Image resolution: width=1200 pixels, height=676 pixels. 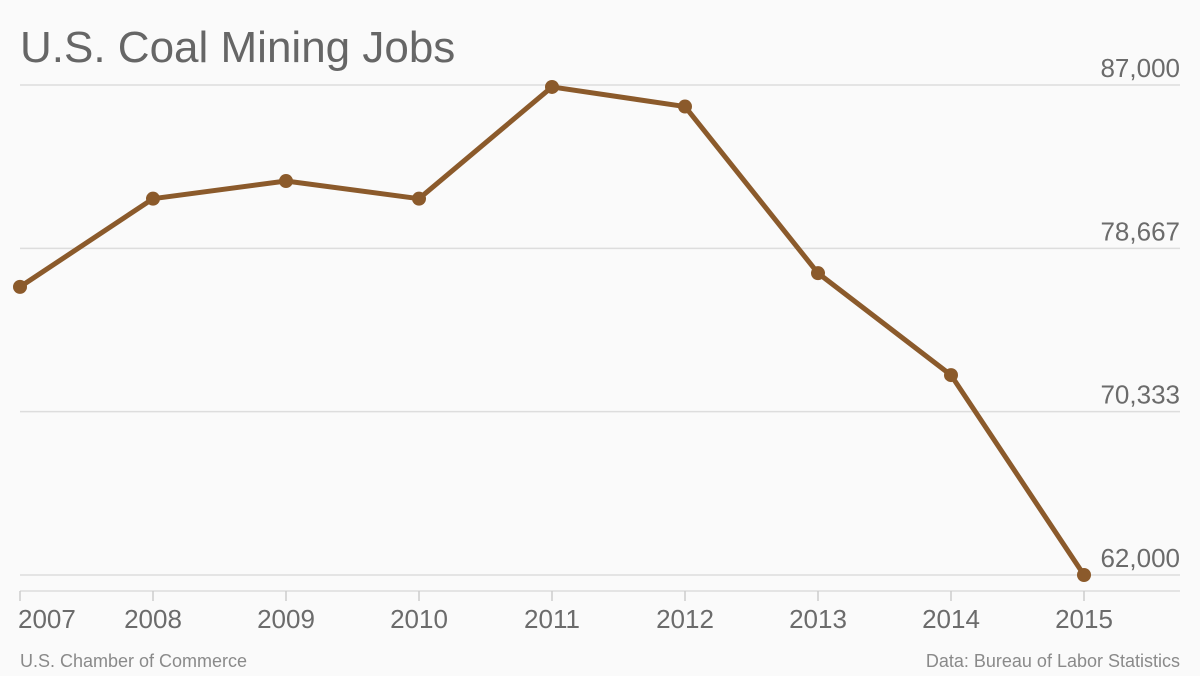 What do you see at coordinates (552, 619) in the screenshot?
I see `x-tick-label: 2011` at bounding box center [552, 619].